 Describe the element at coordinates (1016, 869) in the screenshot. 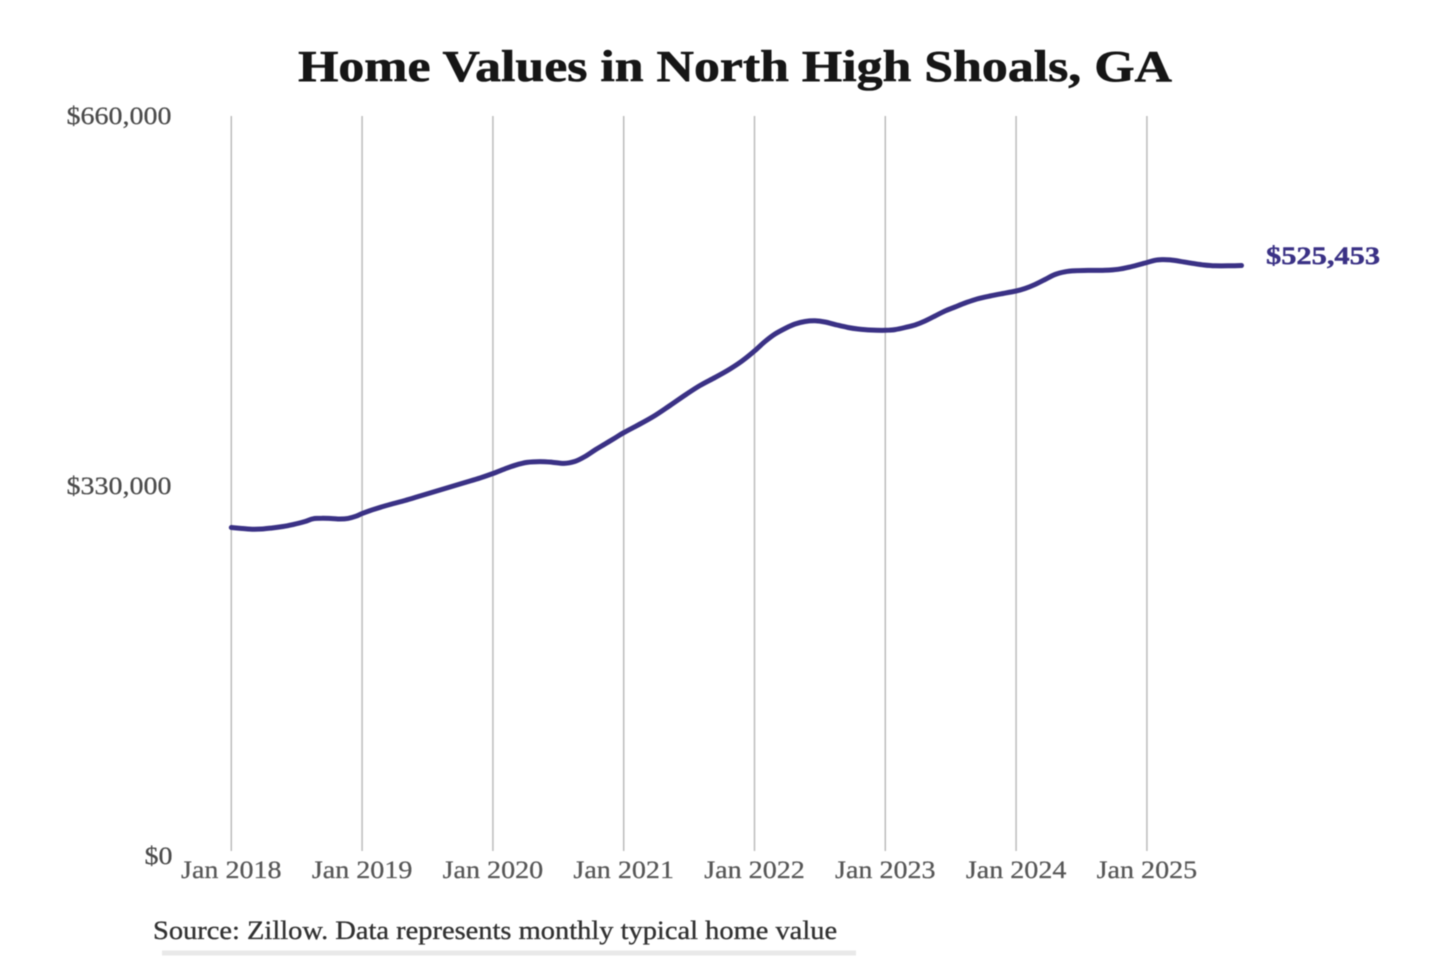

I see `svg-text: Jan 2024` at that location.